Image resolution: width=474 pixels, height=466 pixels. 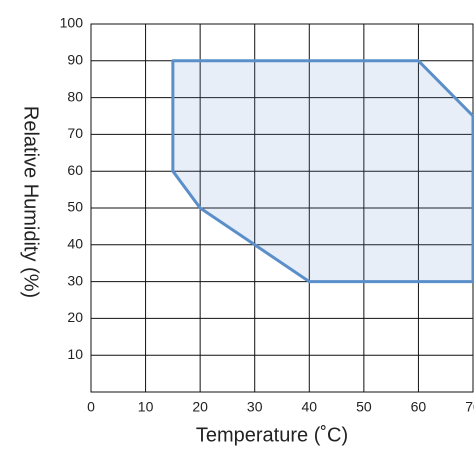 What do you see at coordinates (200, 407) in the screenshot?
I see `x-tick-label: 20` at bounding box center [200, 407].